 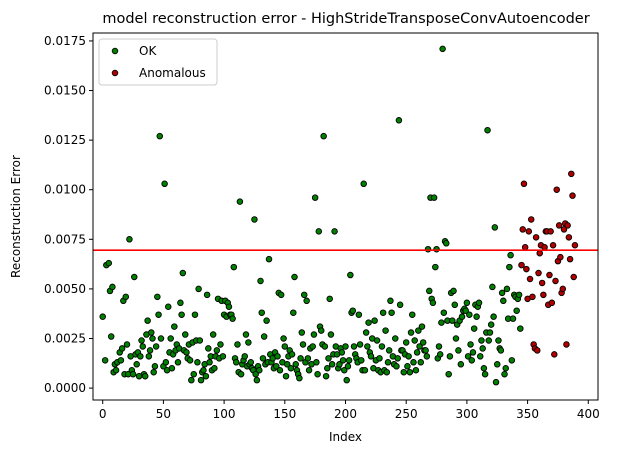 What do you see at coordinates (548, 264) in the screenshot?
I see `series-anomalous` at bounding box center [548, 264].